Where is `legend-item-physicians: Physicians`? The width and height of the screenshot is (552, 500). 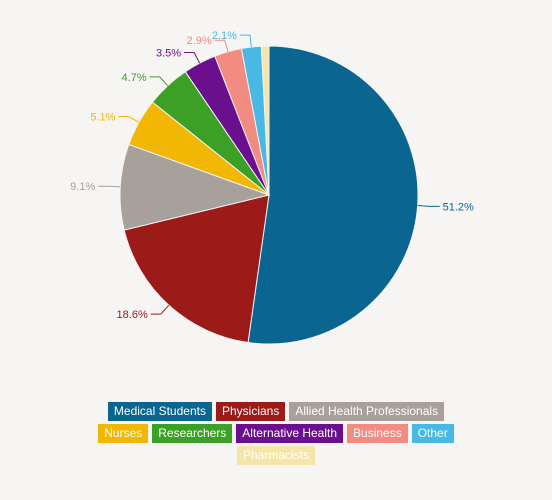
legend-item-physicians: Physicians is located at coordinates (250, 411).